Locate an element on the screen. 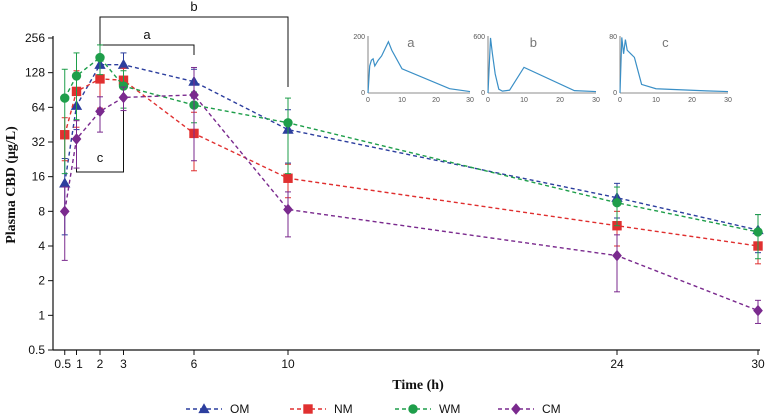 Image resolution: width=767 pixels, height=420 pixels. x-tick-label: 3 is located at coordinates (123, 364).